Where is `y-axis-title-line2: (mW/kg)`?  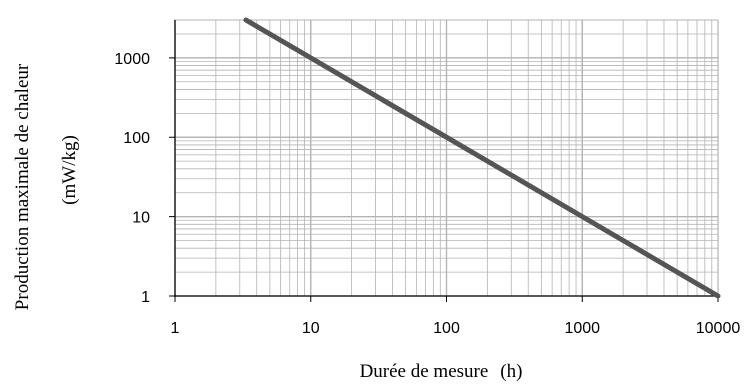 y-axis-title-line2: (mW/kg) is located at coordinates (69, 170).